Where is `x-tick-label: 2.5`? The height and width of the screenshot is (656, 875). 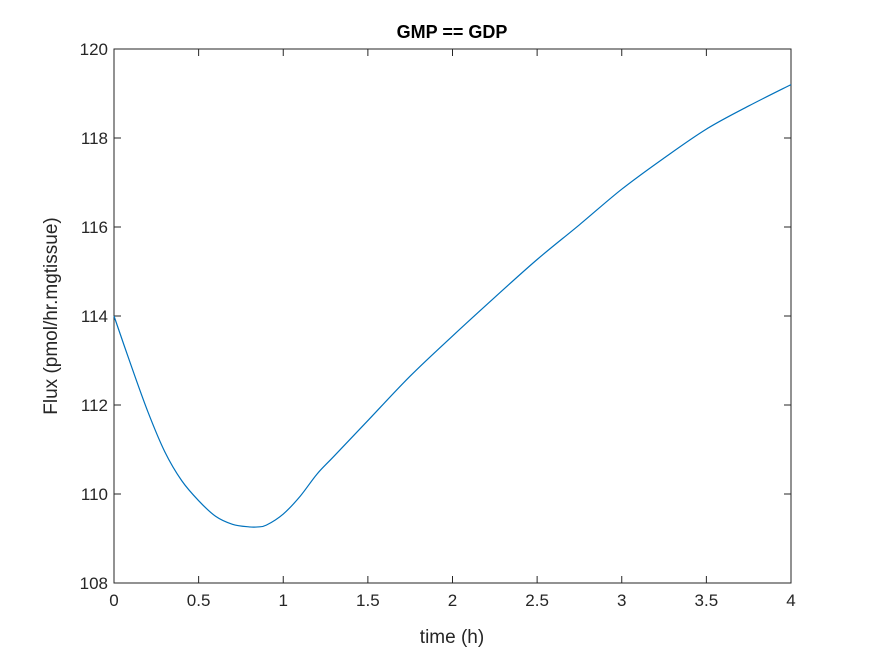
x-tick-label: 2.5 is located at coordinates (537, 600).